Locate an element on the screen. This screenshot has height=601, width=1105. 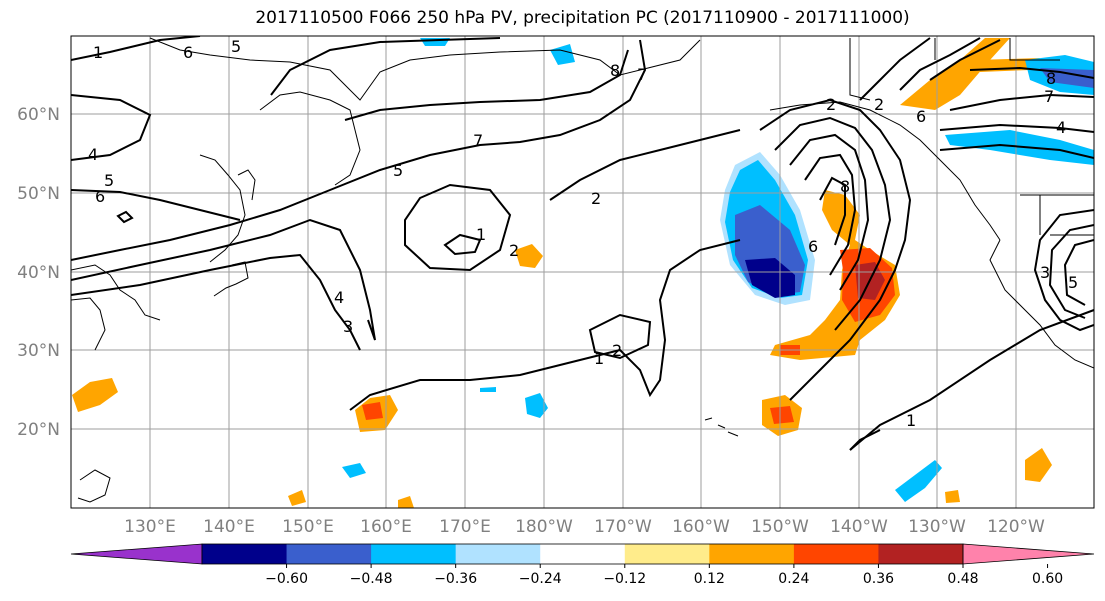
lon-label: 130°E is located at coordinates (150, 527).